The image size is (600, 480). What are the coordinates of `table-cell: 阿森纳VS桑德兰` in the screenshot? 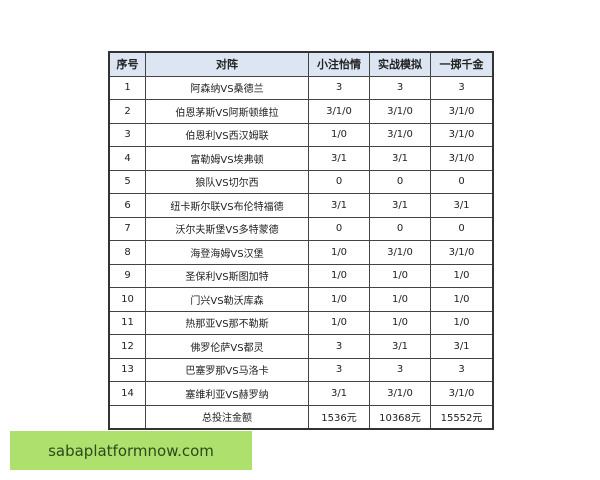 It's located at (227, 87).